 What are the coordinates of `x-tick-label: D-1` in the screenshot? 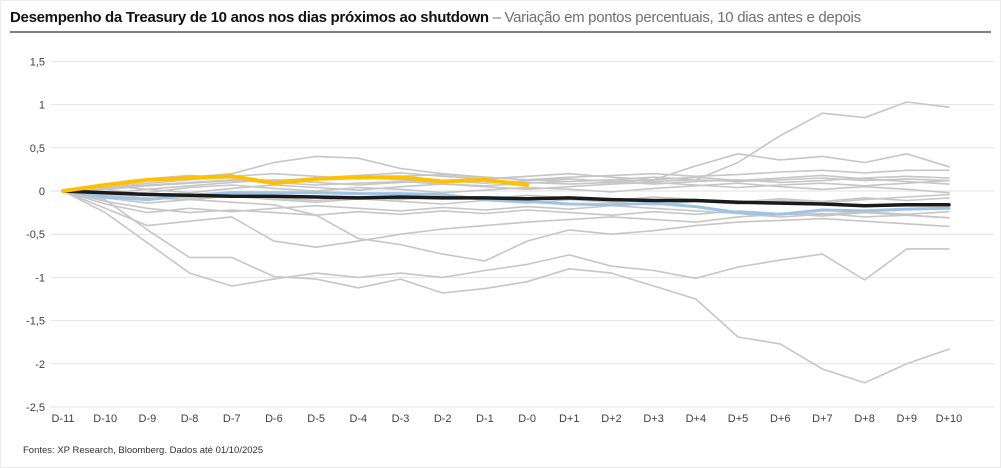 It's located at (485, 419).